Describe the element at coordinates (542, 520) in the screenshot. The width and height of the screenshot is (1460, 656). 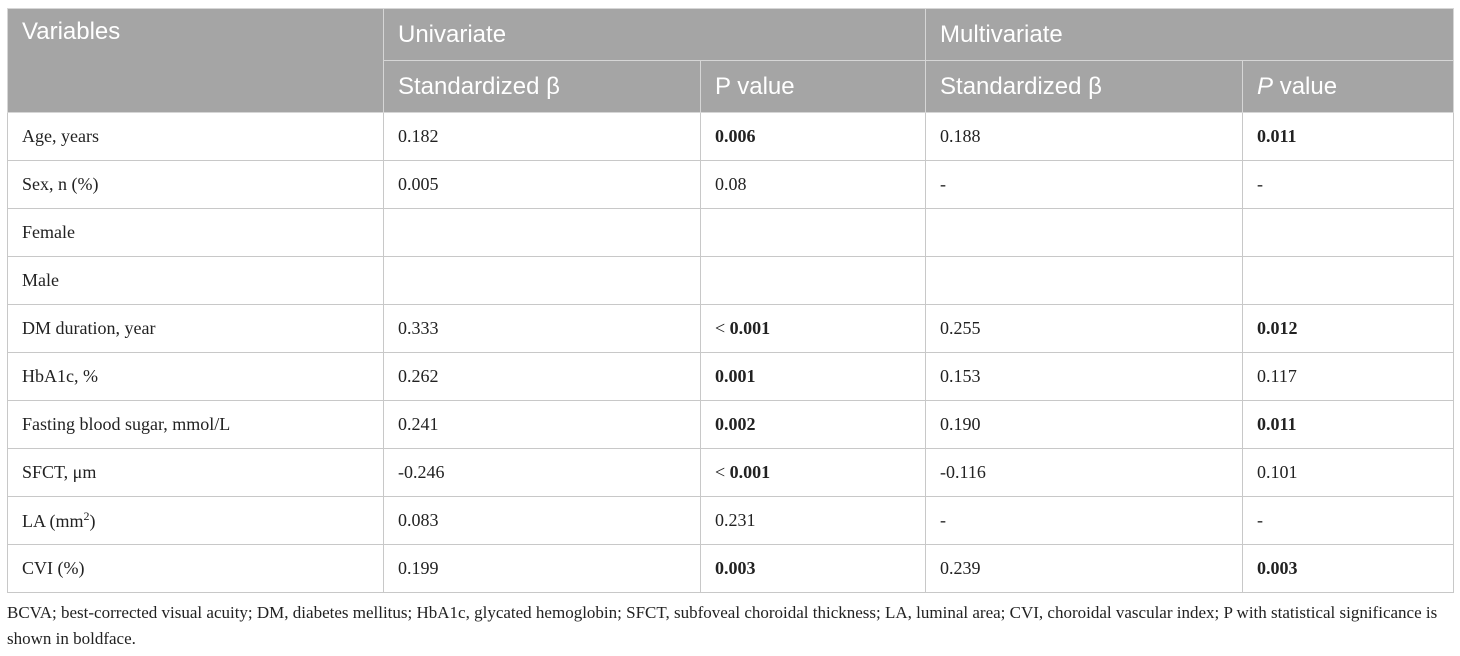
I see `cell-u-beta: 0.083` at that location.